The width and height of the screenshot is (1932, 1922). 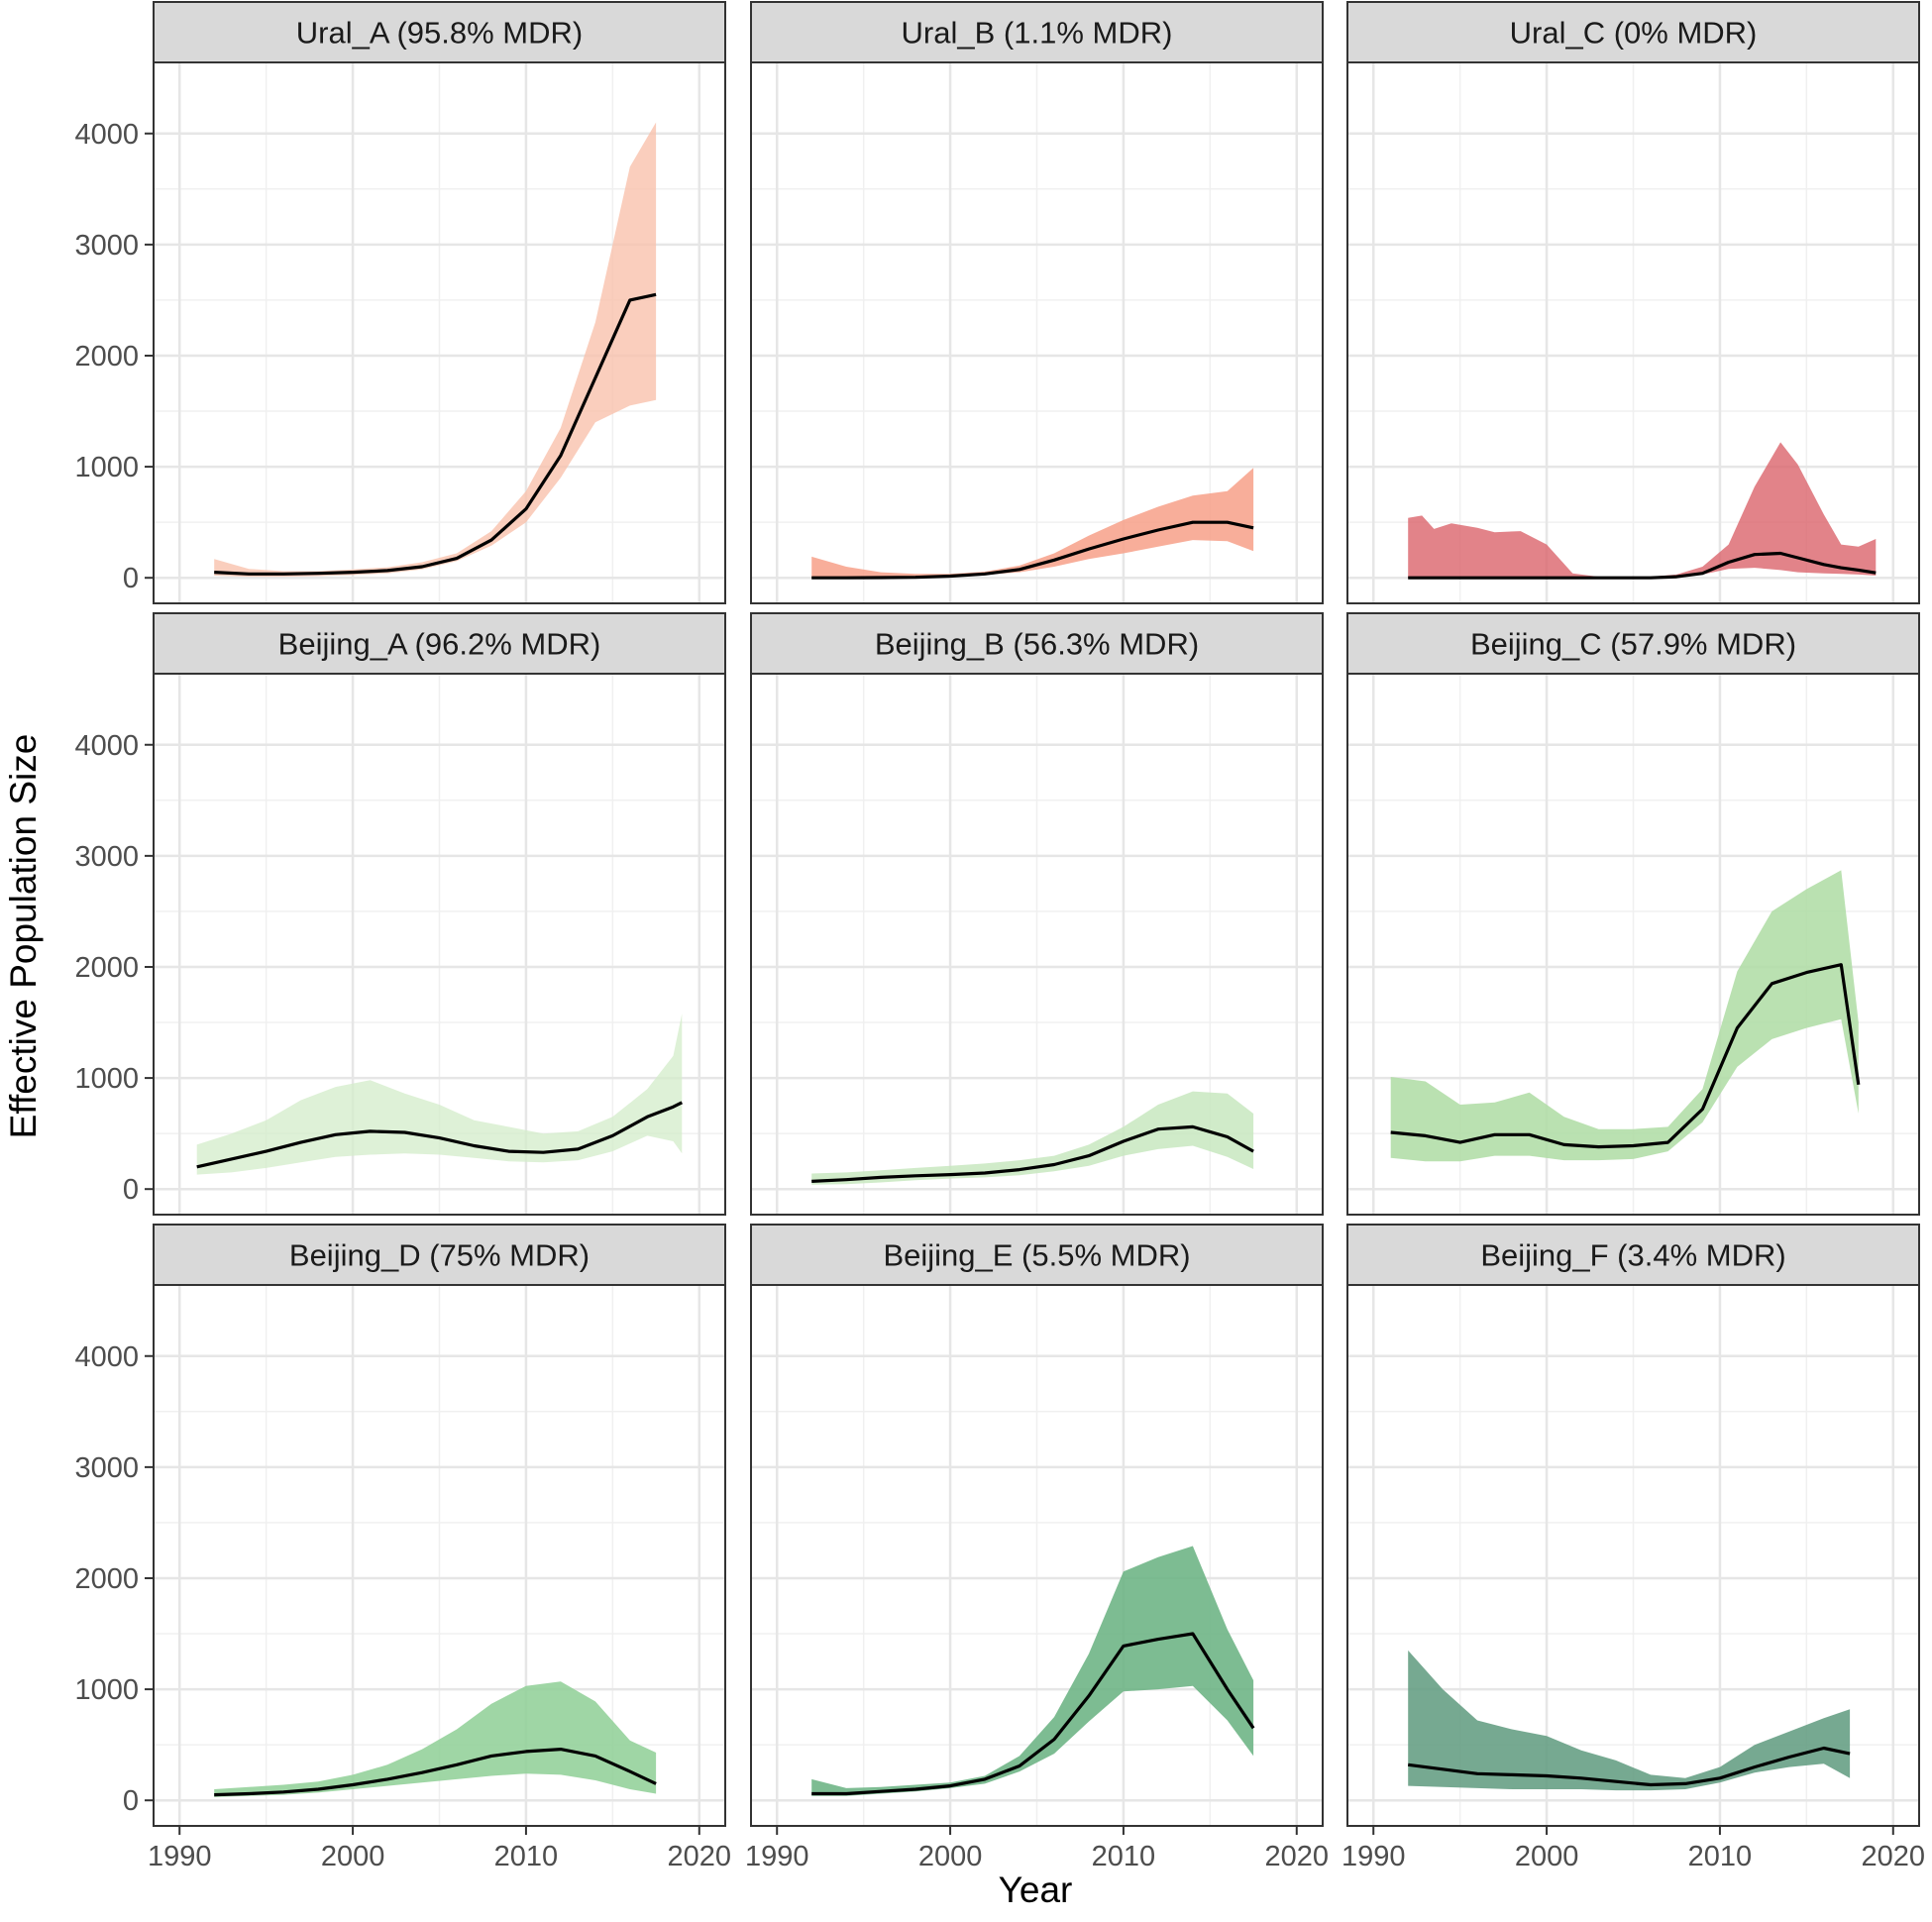 I want to click on y-axis-title: Effective Population Size, so click(x=23, y=937).